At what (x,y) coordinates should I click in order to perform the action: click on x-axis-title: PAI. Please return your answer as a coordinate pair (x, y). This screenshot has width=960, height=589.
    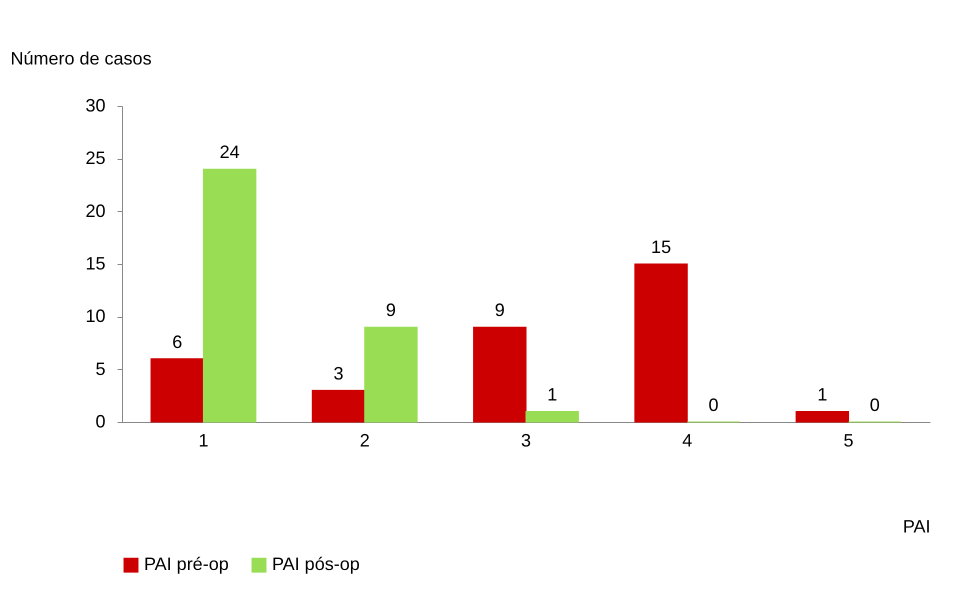
    Looking at the image, I should click on (916, 526).